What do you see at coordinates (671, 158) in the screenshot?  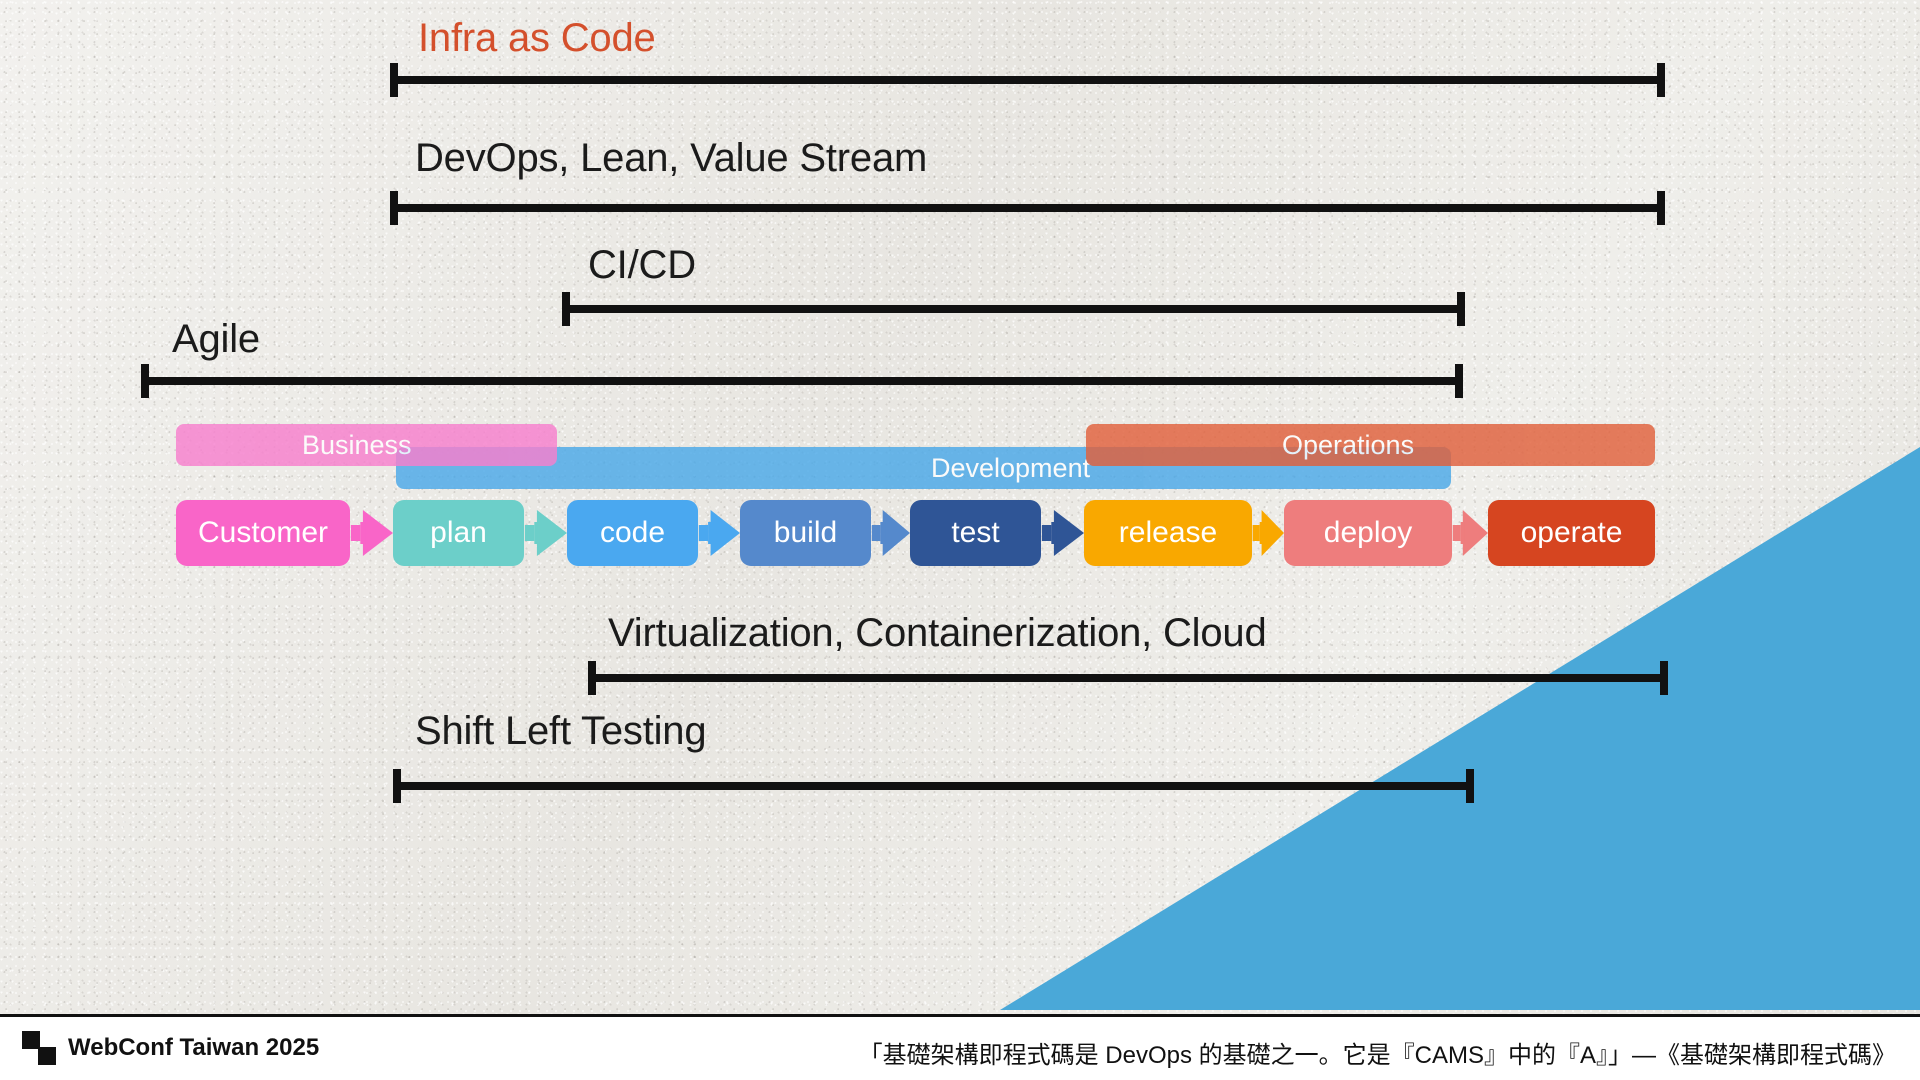 I see `bracket-label-devops-lean-value-stream: DevOps, Lean, Value Stream` at bounding box center [671, 158].